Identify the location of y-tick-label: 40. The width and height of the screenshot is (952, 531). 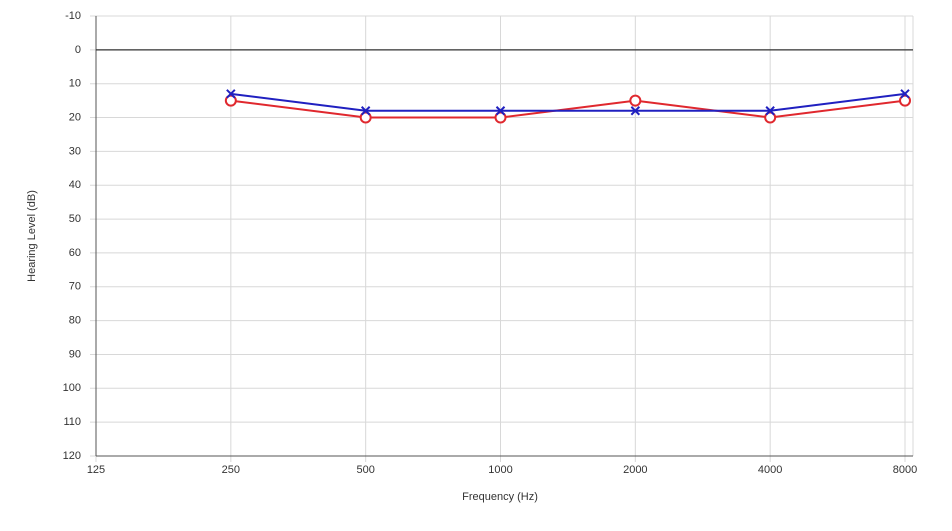
(75, 185).